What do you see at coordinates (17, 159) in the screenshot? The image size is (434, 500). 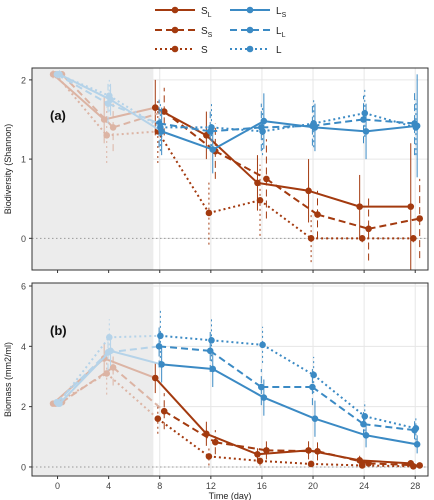 I see `y-axis: 0 1 2 Biodiversity (Shannon)` at bounding box center [17, 159].